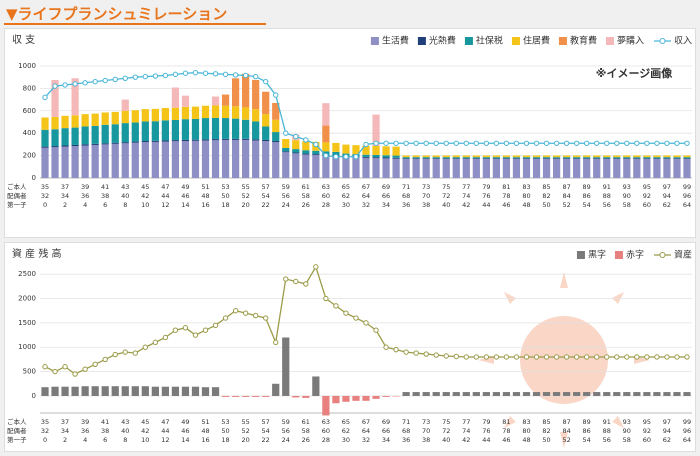 This screenshot has width=700, height=456. Describe the element at coordinates (27, 274) in the screenshot. I see `y-tick-label: 2500` at that location.